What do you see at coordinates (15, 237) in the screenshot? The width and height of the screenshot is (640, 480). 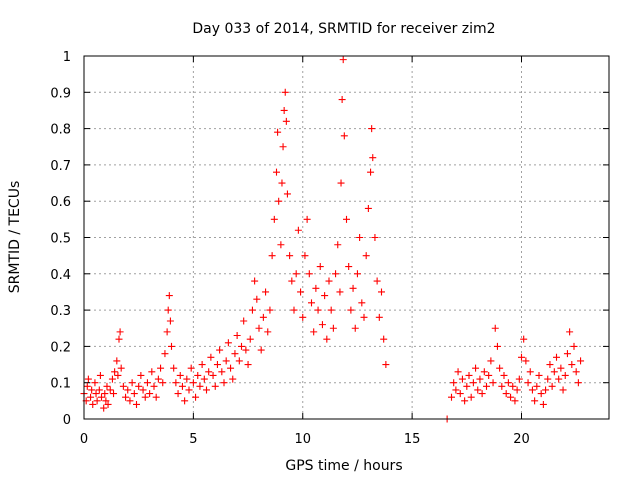 I see `y-axis-label: SRMTID / TECUs` at bounding box center [15, 237].